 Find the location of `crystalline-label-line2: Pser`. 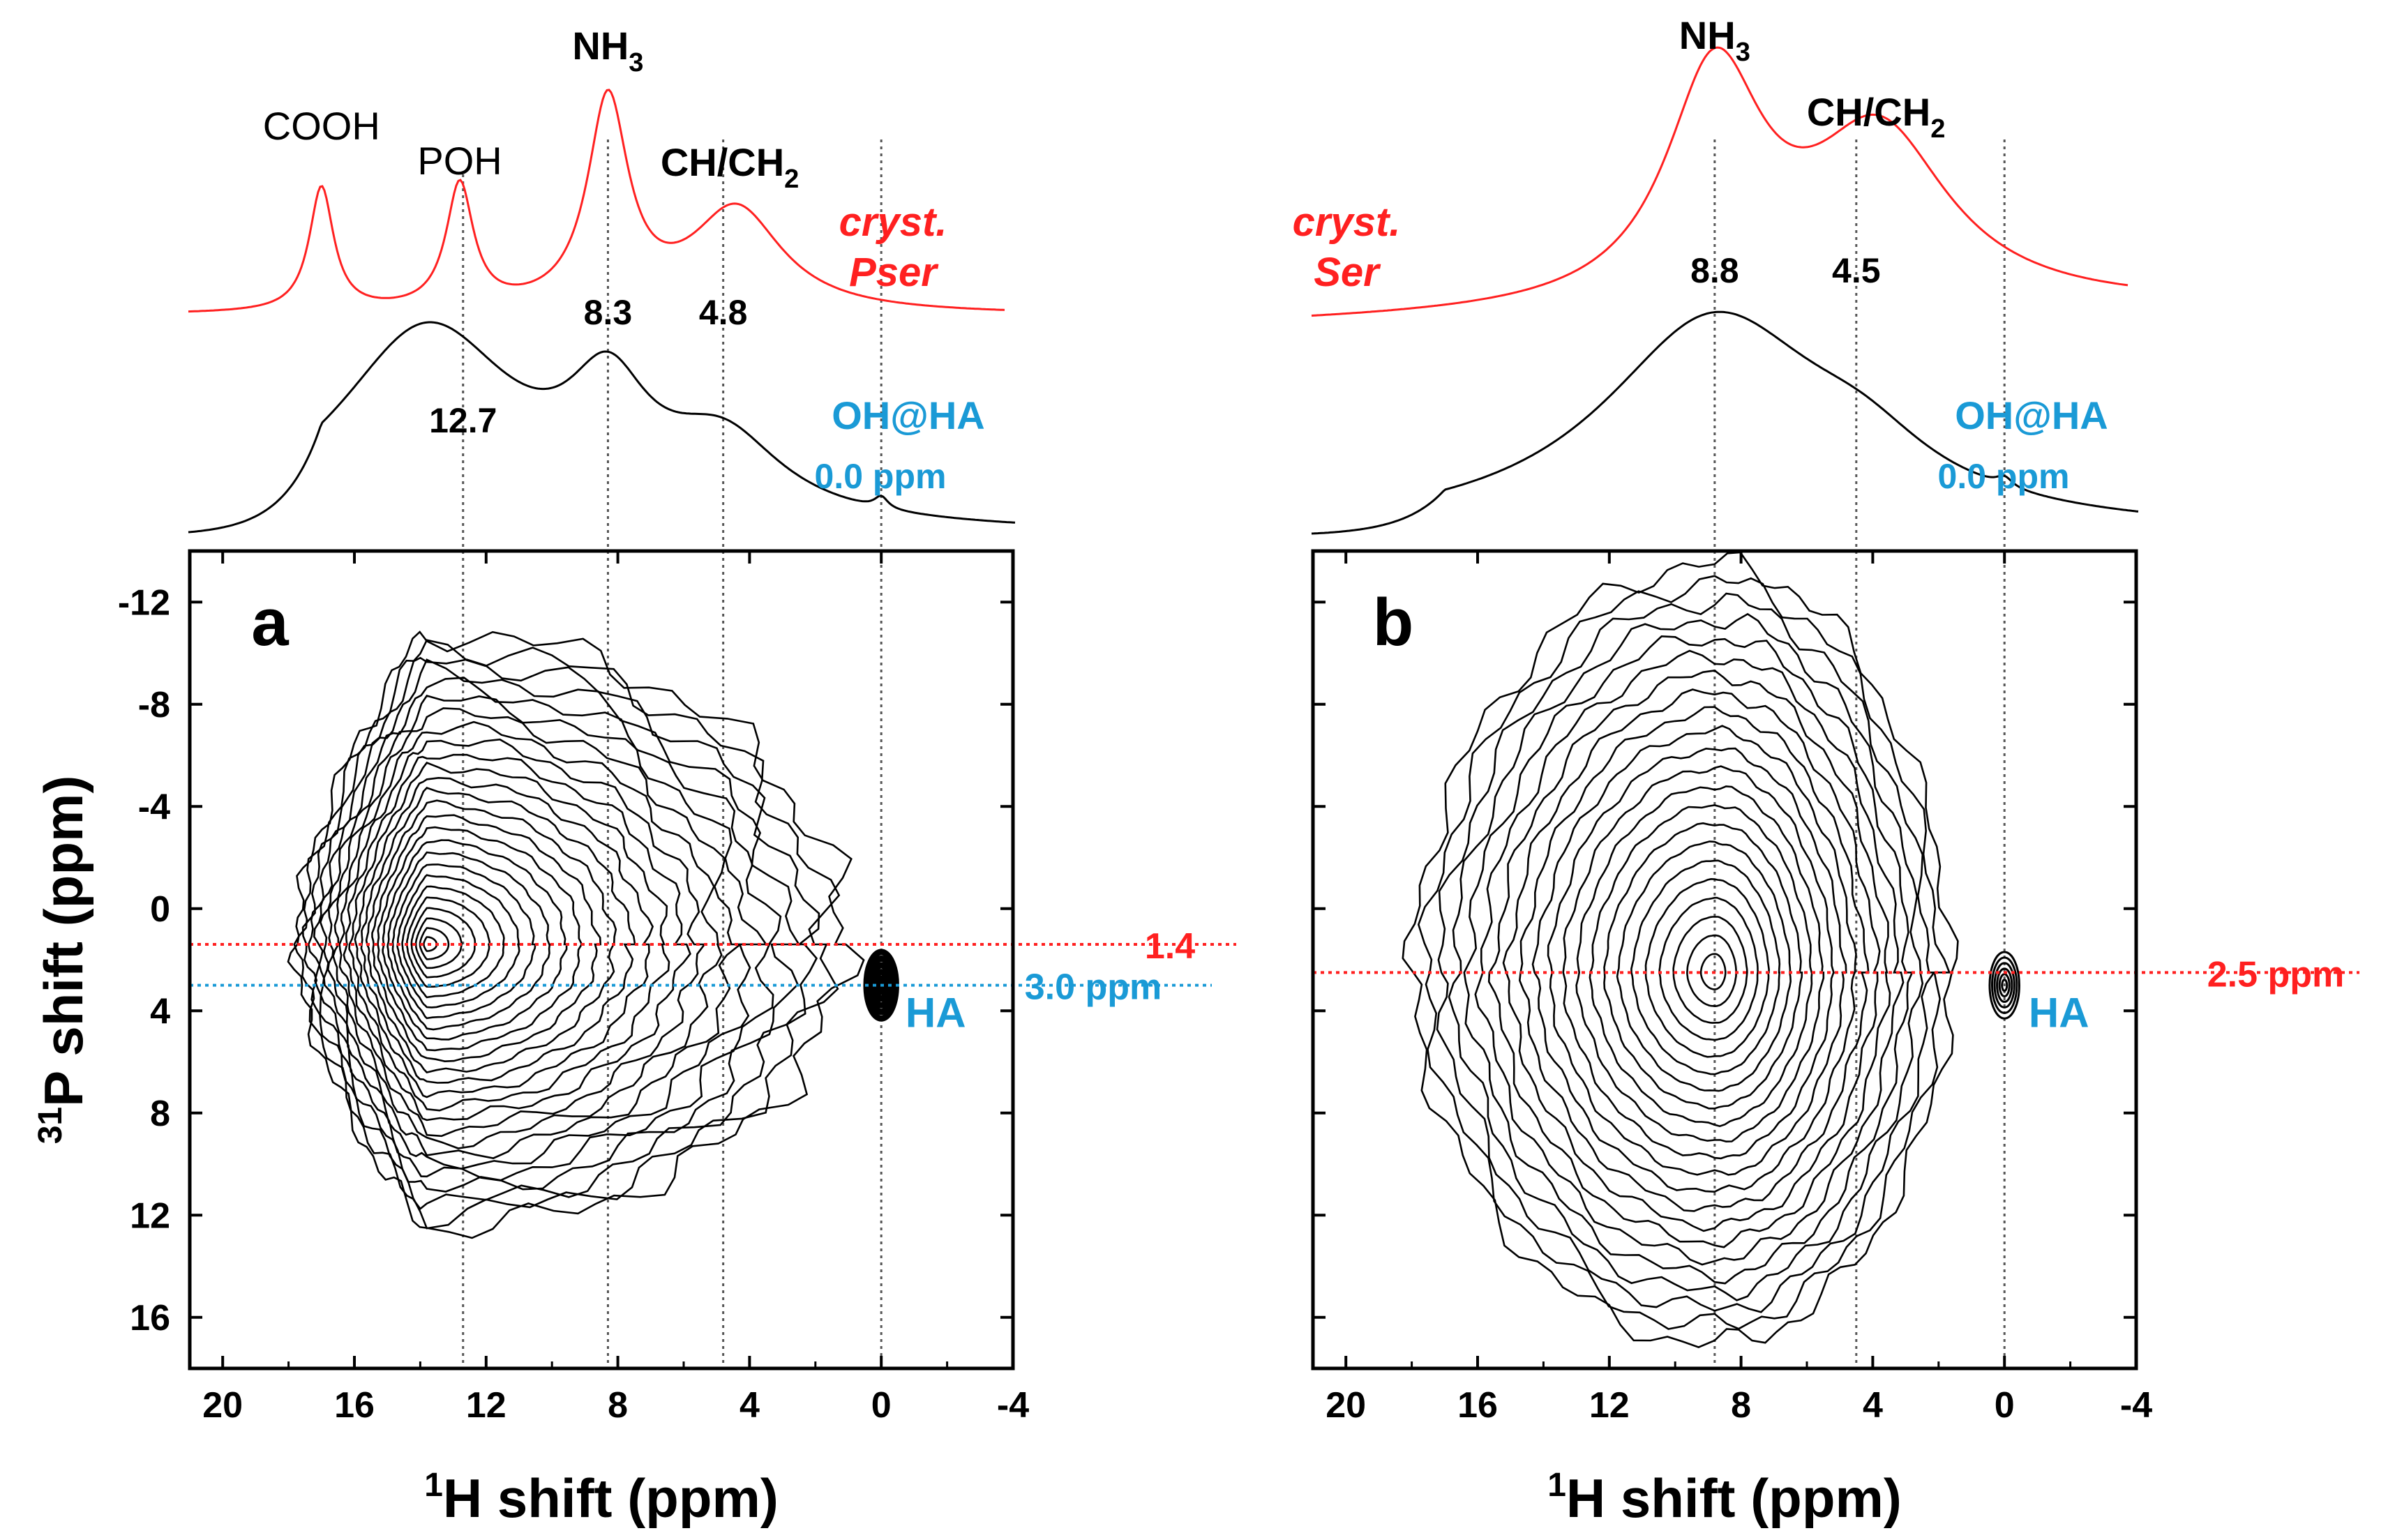

crystalline-label-line2: Pser is located at coordinates (894, 272).